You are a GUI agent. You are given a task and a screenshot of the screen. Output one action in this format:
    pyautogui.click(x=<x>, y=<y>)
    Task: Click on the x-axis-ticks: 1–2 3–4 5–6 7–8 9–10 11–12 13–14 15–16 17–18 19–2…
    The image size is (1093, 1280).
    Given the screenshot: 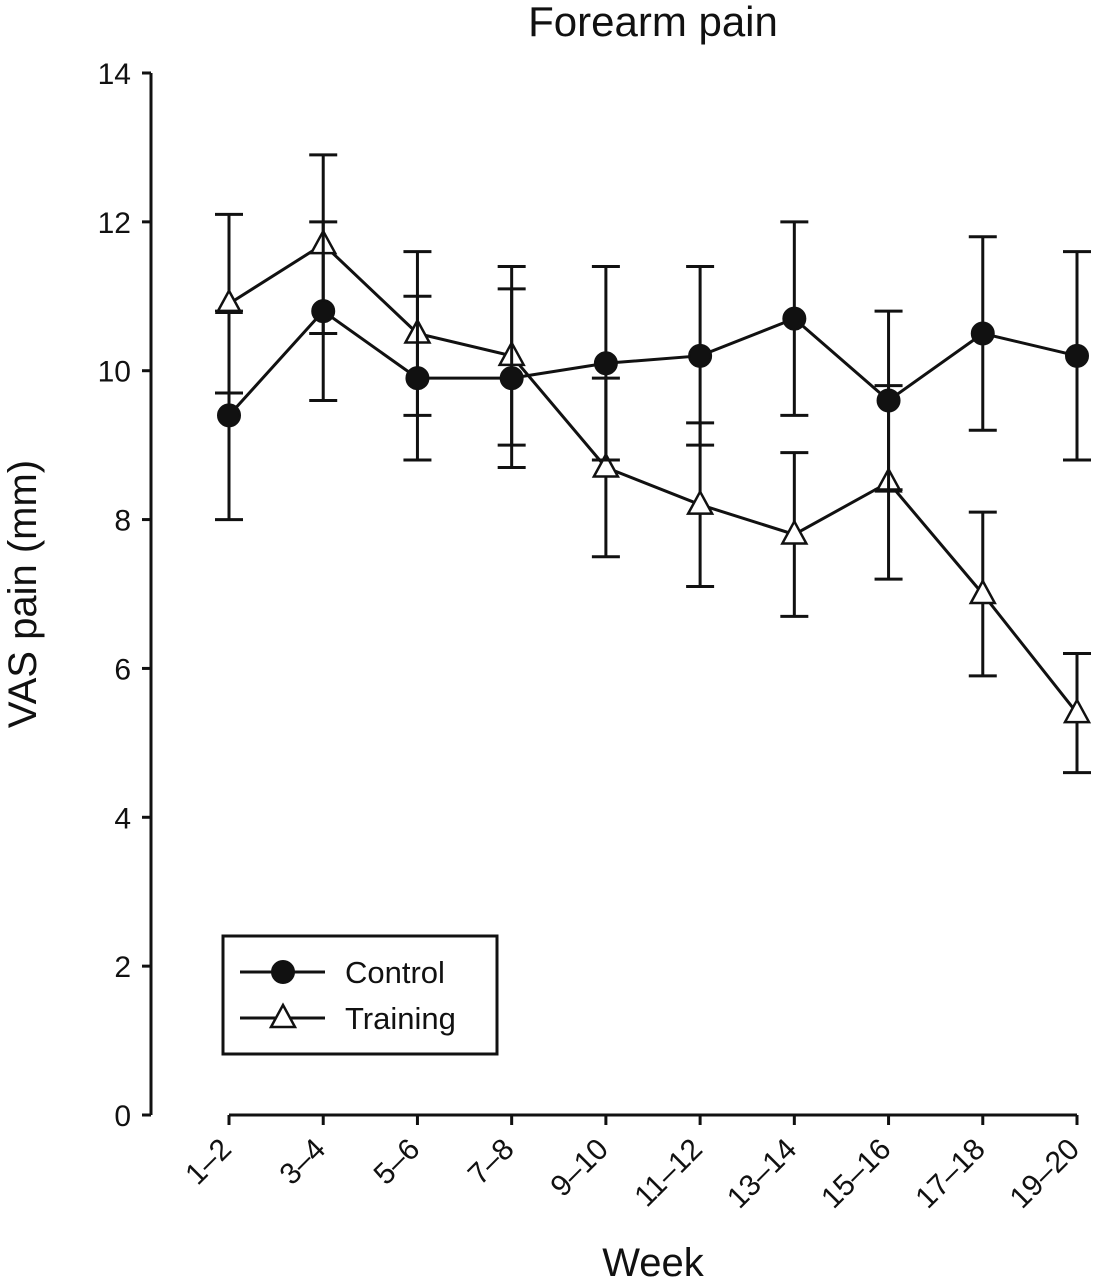 What is the action you would take?
    pyautogui.click(x=632, y=1165)
    